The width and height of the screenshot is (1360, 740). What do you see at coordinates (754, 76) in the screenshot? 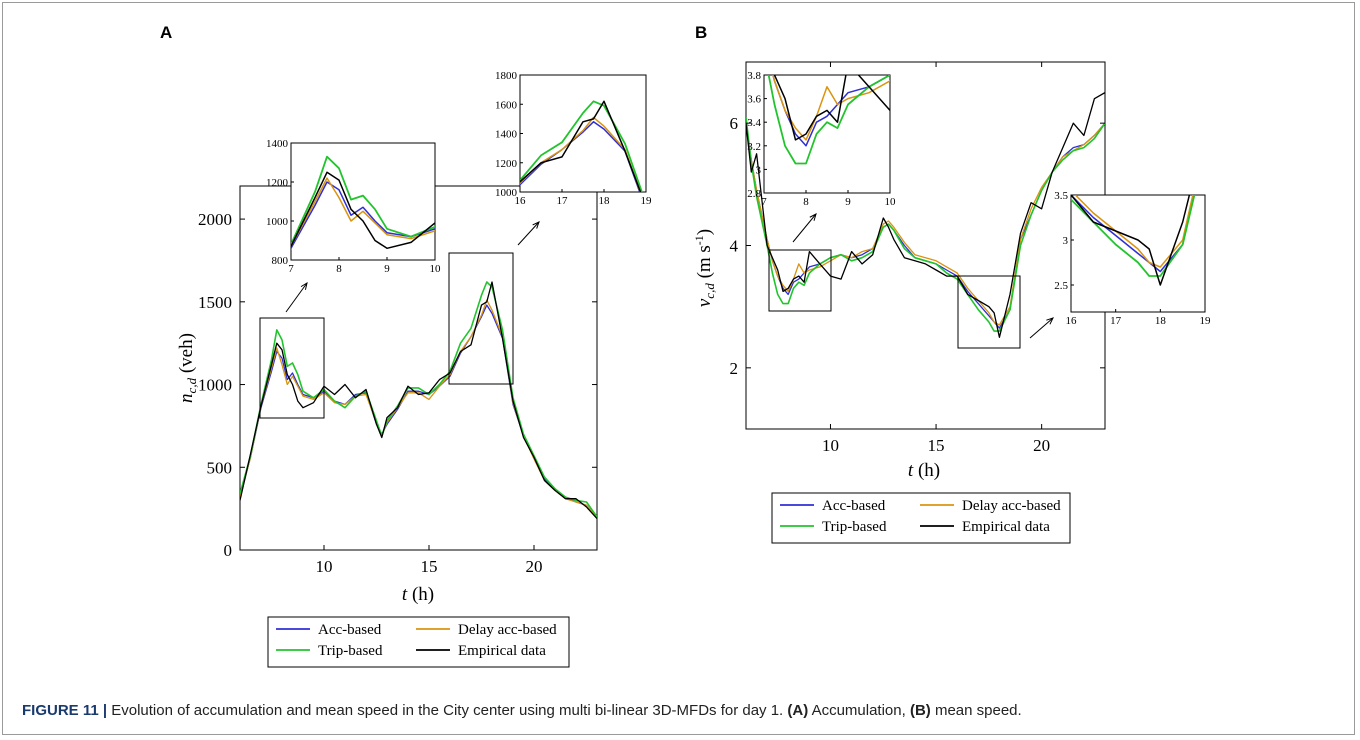
I see `inset-y-tick-label: 3.8` at bounding box center [754, 76].